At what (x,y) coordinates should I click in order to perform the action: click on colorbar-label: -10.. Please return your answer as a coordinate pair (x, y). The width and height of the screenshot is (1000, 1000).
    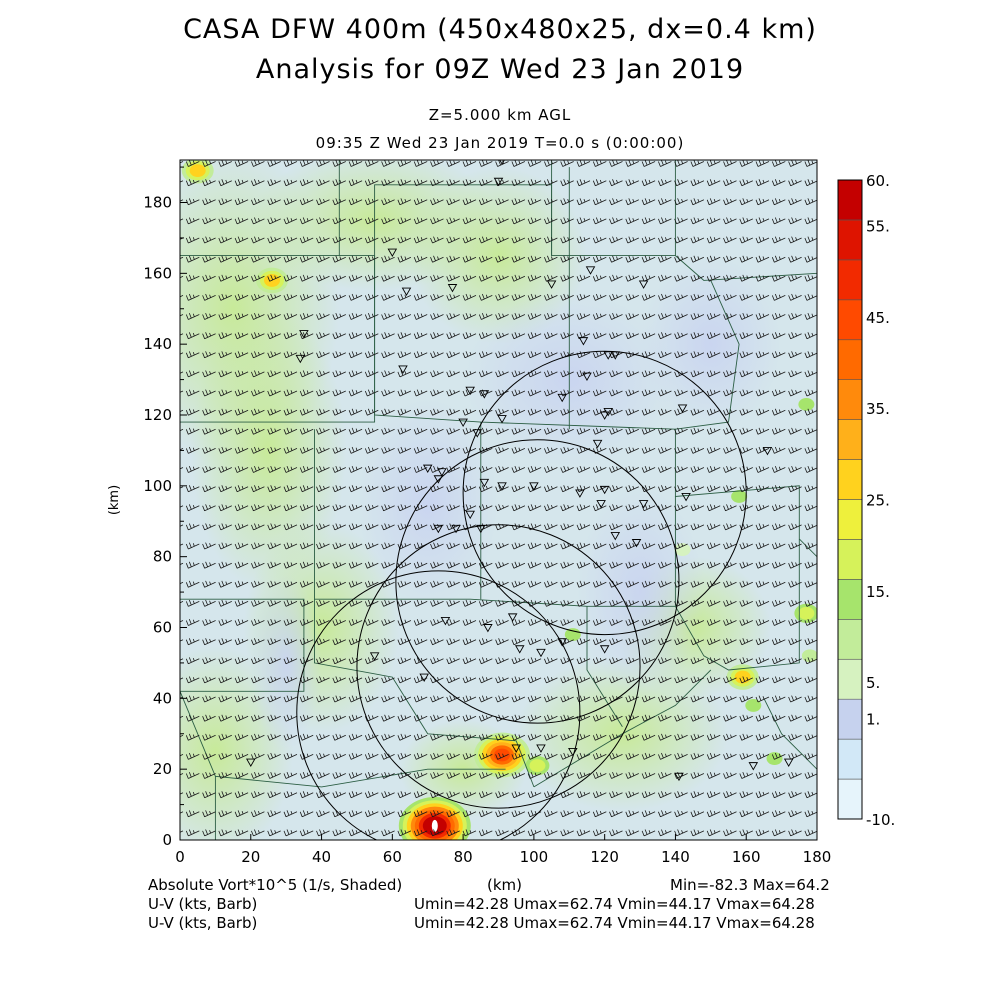
    Looking at the image, I should click on (880, 820).